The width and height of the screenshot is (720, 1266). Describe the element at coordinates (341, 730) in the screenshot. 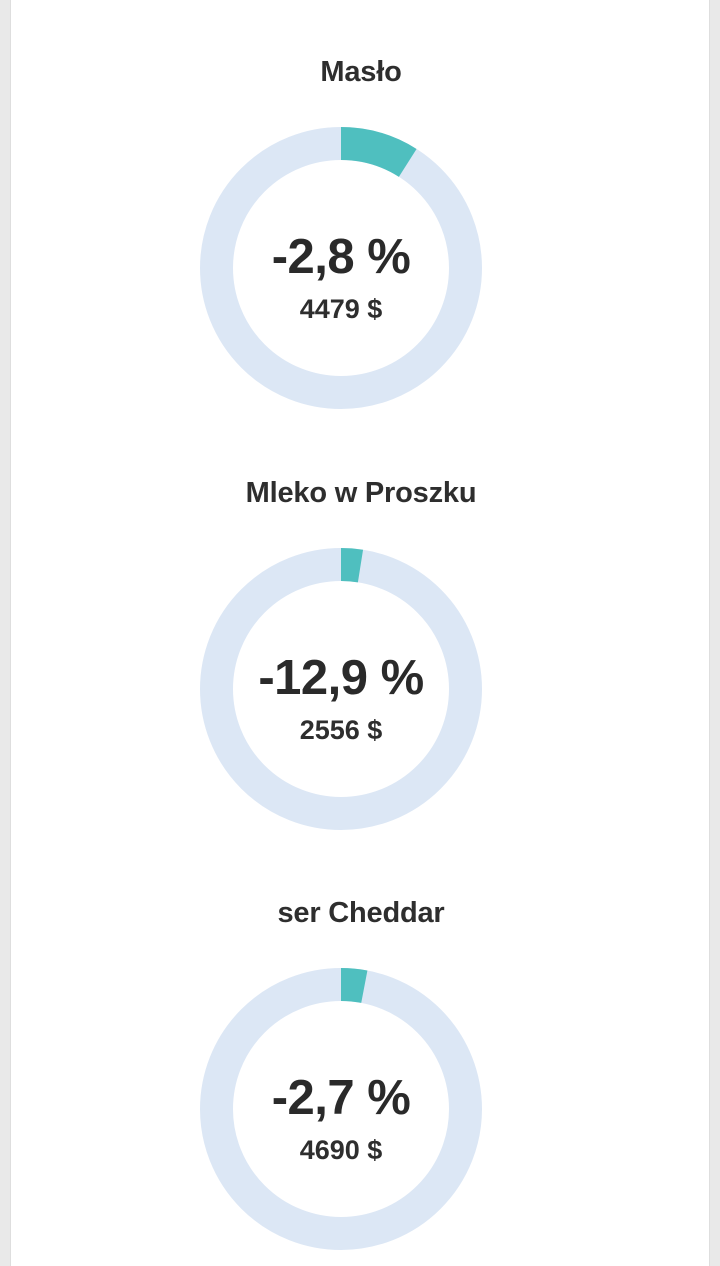

I see `price-value-label: 2556 $` at that location.